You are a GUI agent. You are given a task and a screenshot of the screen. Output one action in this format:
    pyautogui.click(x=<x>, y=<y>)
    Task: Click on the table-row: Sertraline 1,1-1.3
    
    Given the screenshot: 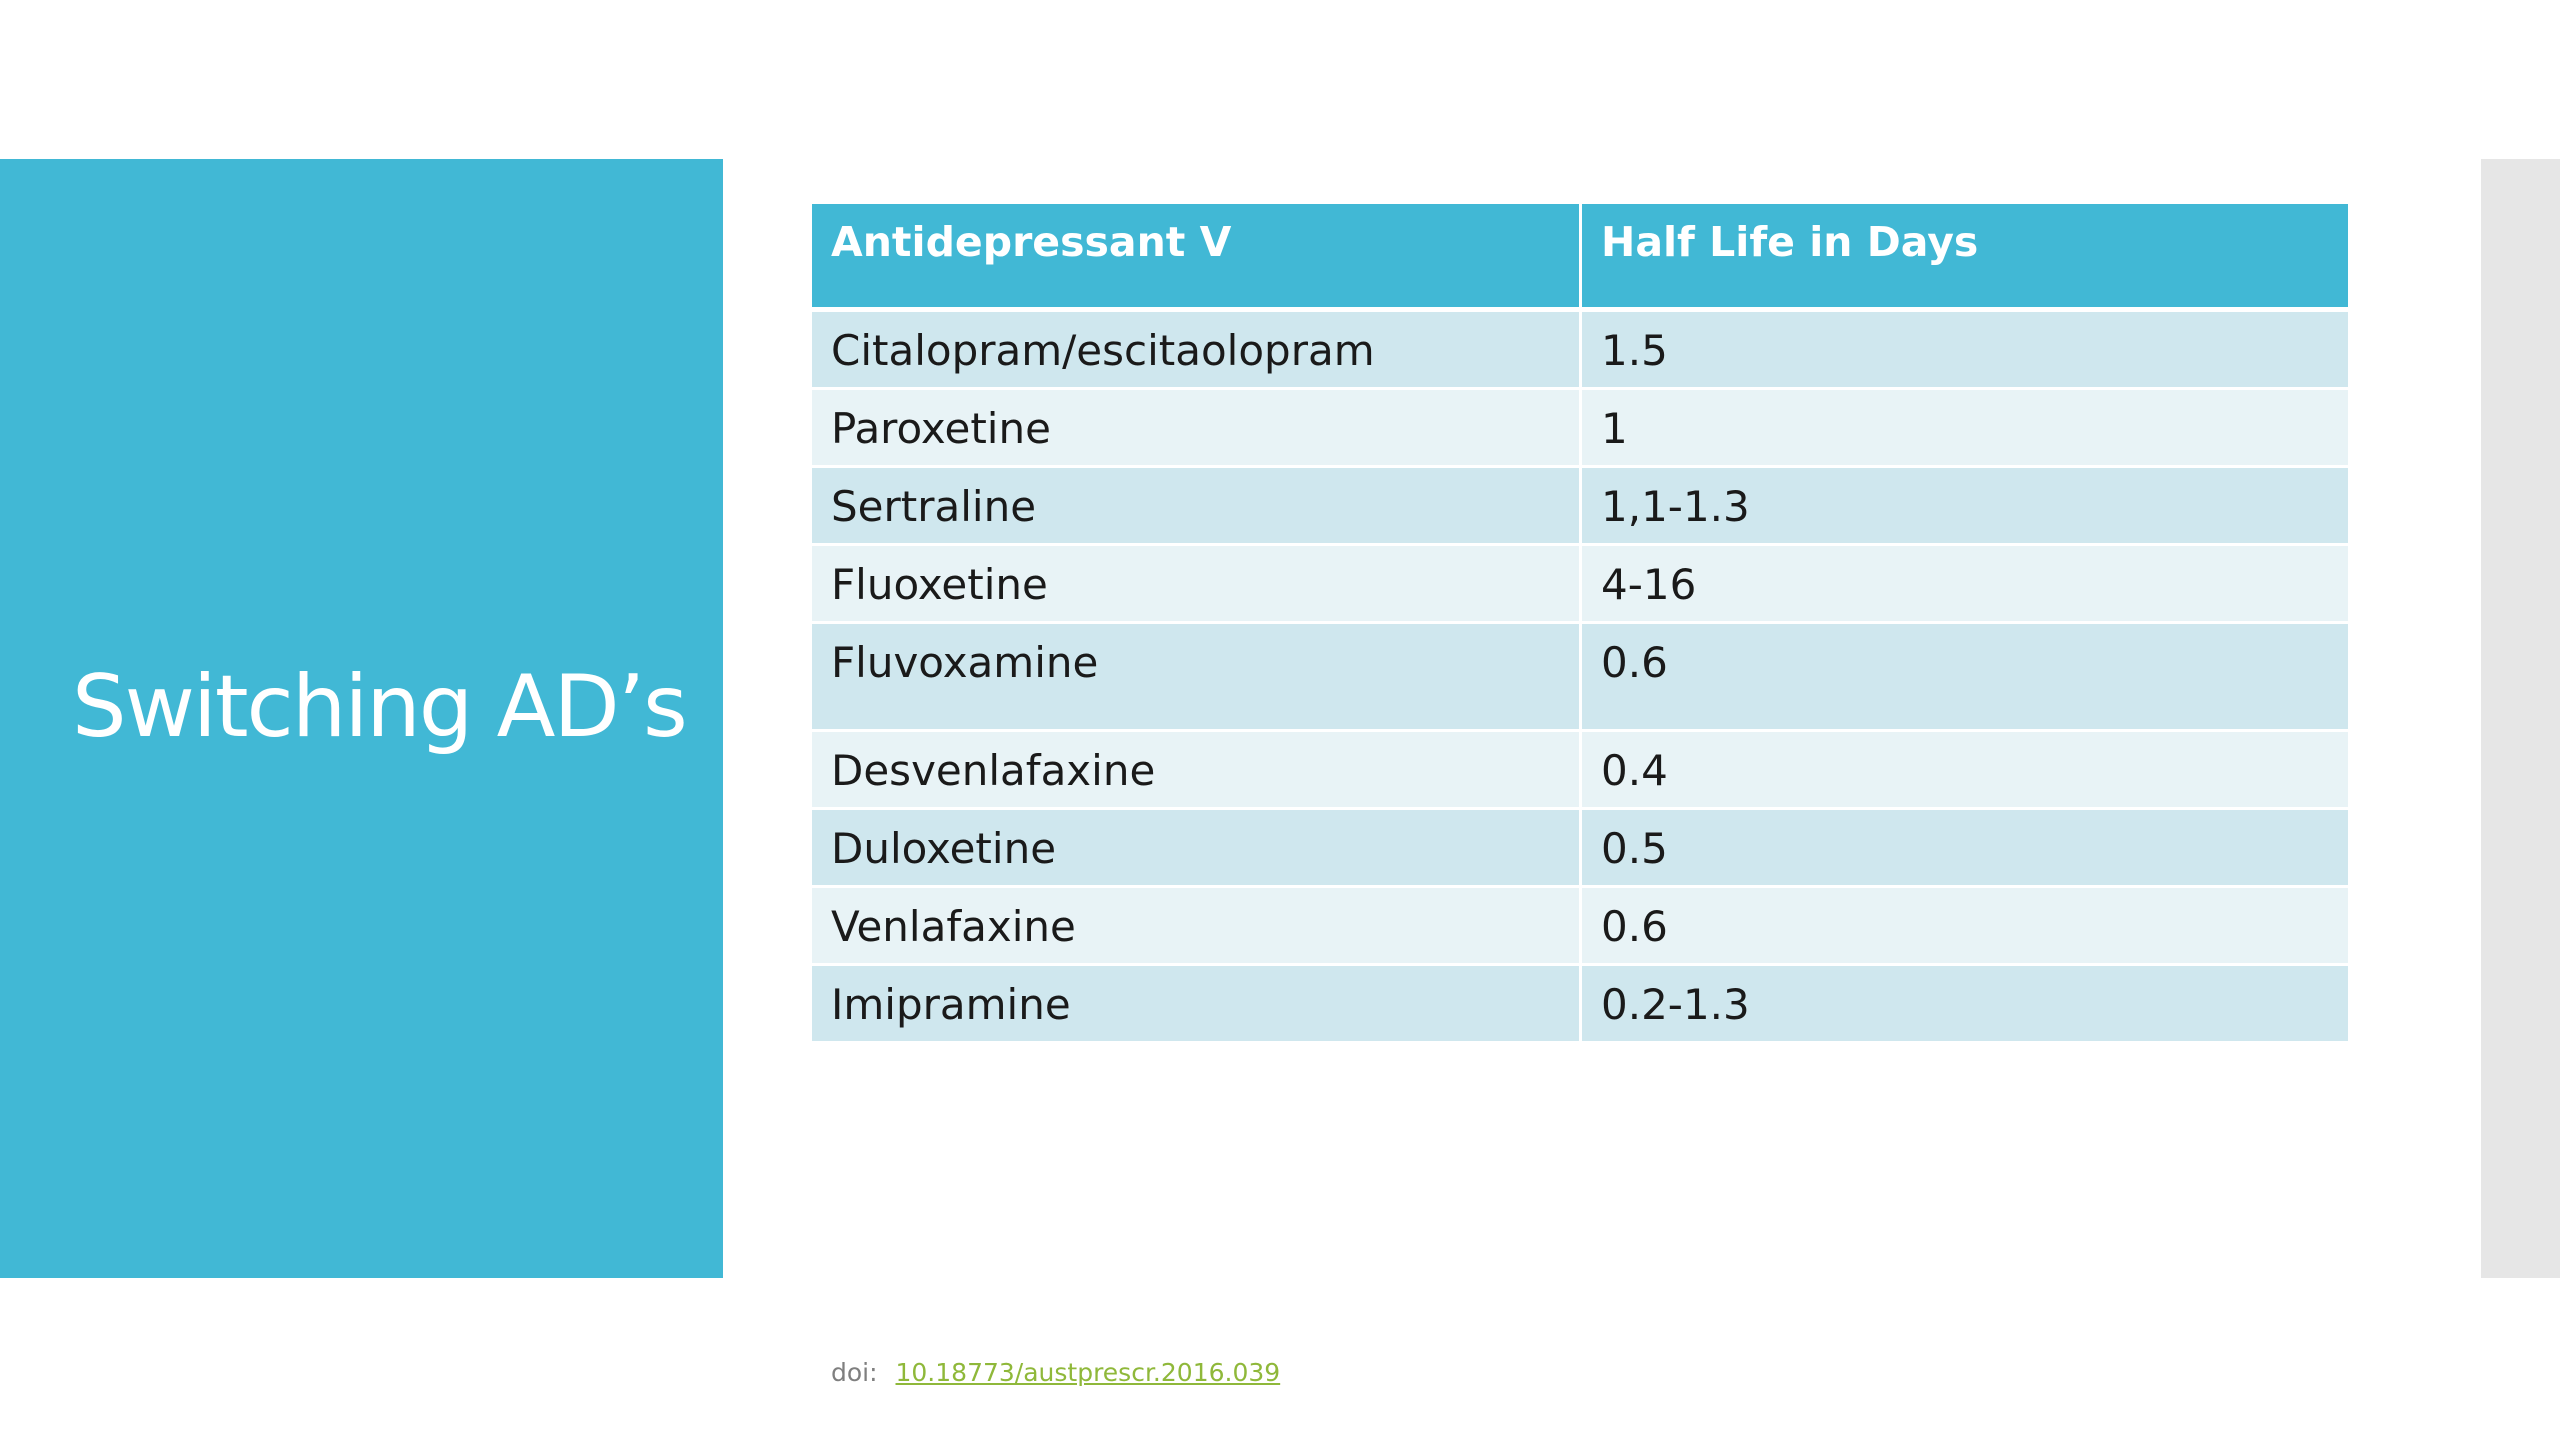 What is the action you would take?
    pyautogui.click(x=1580, y=507)
    